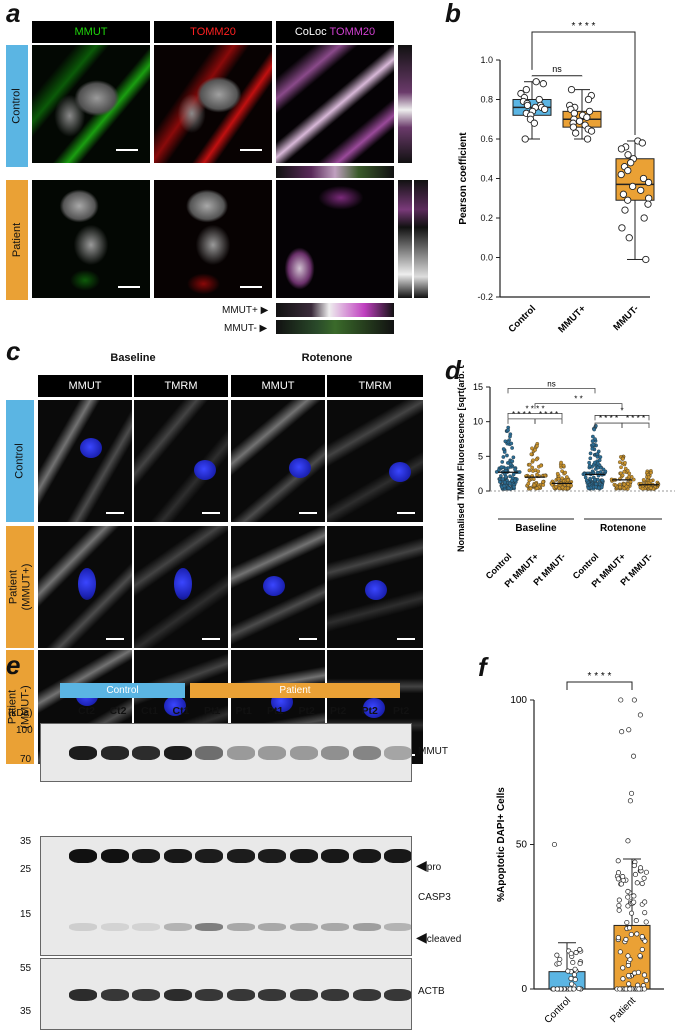  What do you see at coordinates (626, 318) in the screenshot?
I see `b-x-tick-label: MMUT-` at bounding box center [626, 318].